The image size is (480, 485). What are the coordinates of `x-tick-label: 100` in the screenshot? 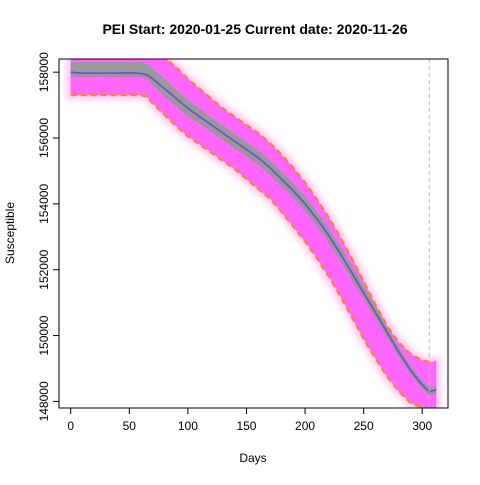 It's located at (188, 426).